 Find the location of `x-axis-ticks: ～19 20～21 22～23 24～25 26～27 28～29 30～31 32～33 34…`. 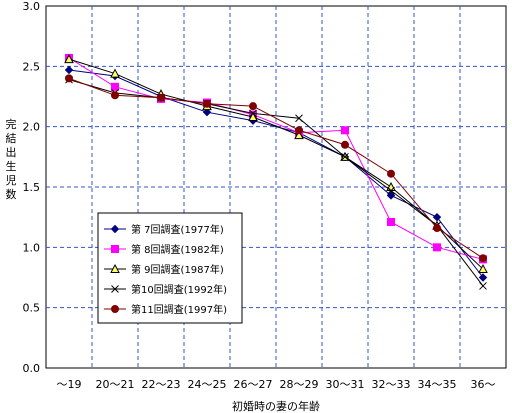

x-axis-ticks: ～19 20～21 22～23 24～25 26～27 28～29 30～31 32～33 34… is located at coordinates (276, 384).